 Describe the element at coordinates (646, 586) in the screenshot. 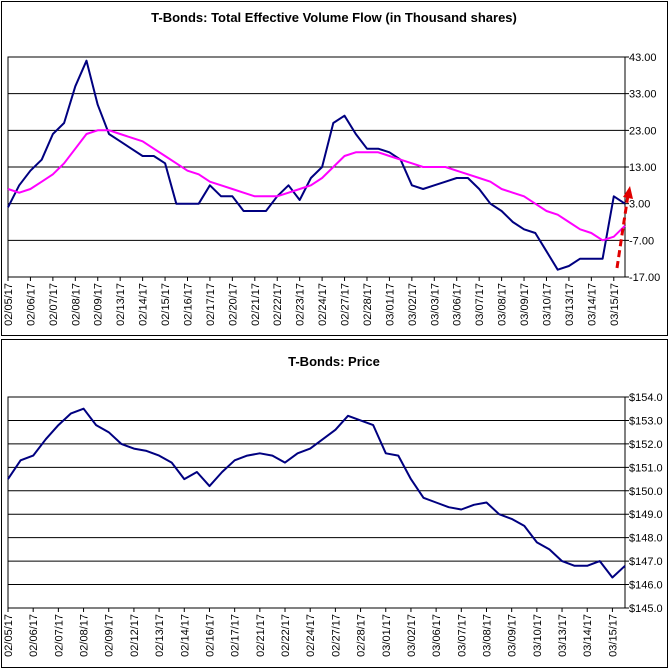

I see `y-tick-label: $146.0` at that location.